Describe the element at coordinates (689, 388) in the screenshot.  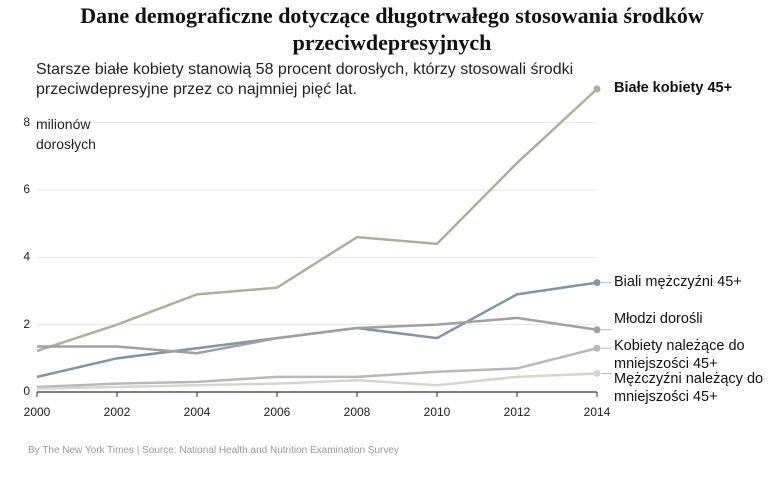
I see `series-label: Mężczyźni należący do mniejszości 45+` at that location.